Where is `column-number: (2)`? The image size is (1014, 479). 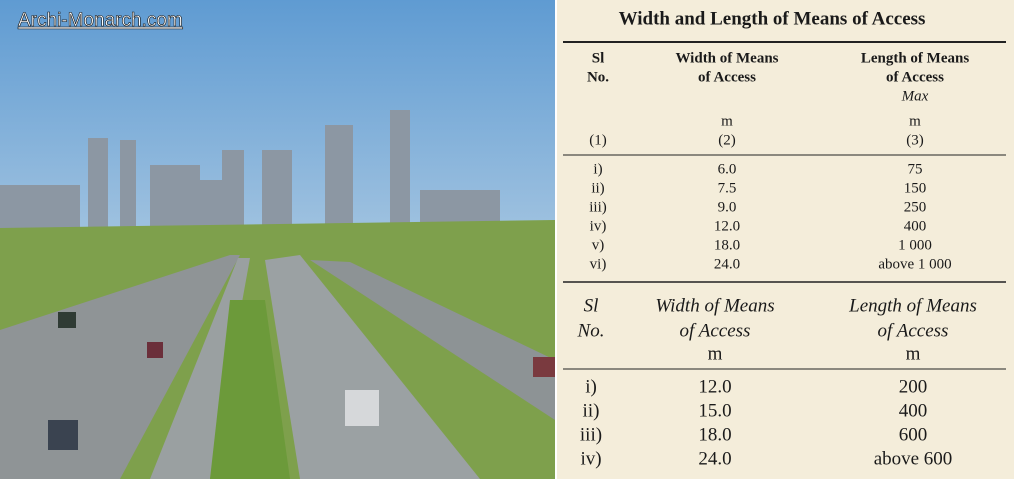
column-number: (2) is located at coordinates (727, 140).